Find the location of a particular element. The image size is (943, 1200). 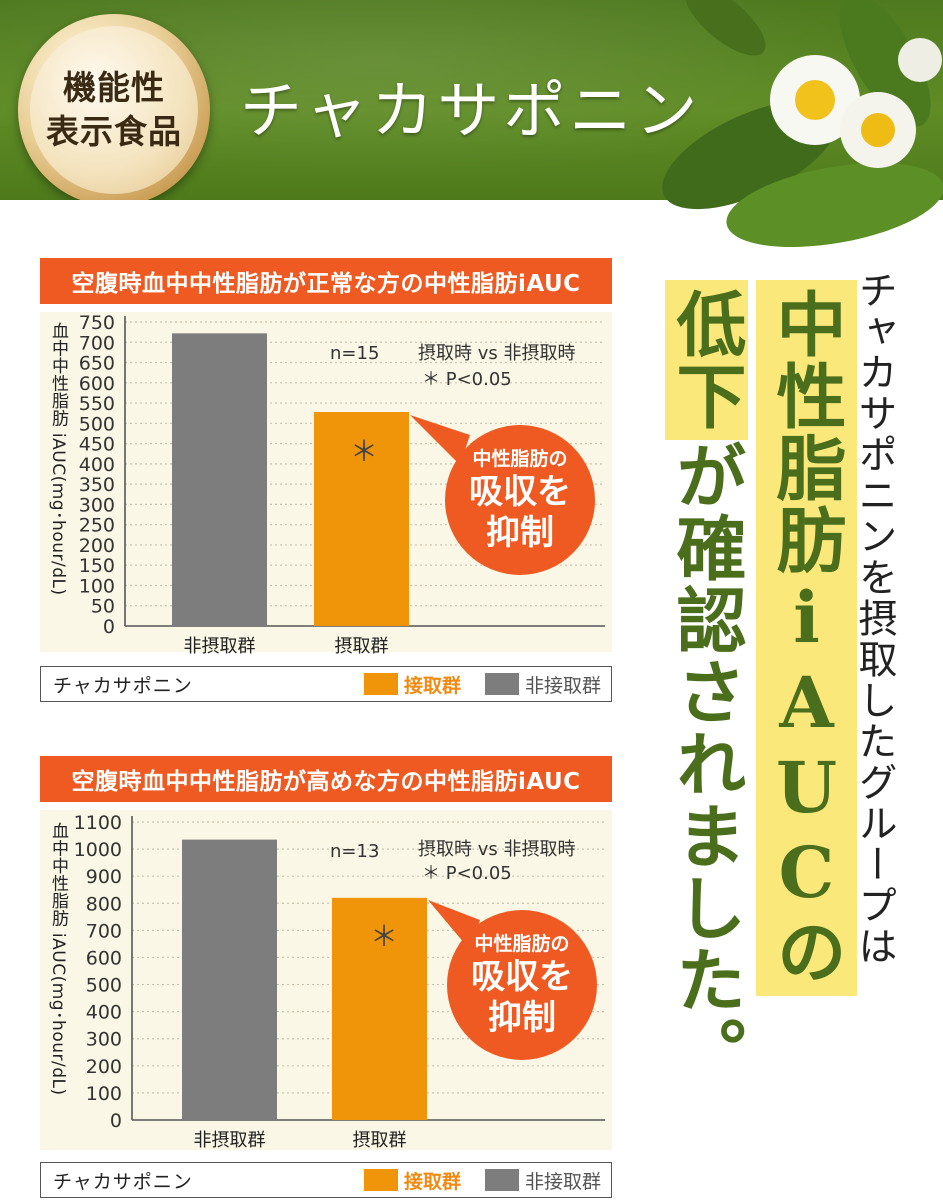

chart2-n-label: n=13 is located at coordinates (355, 851).